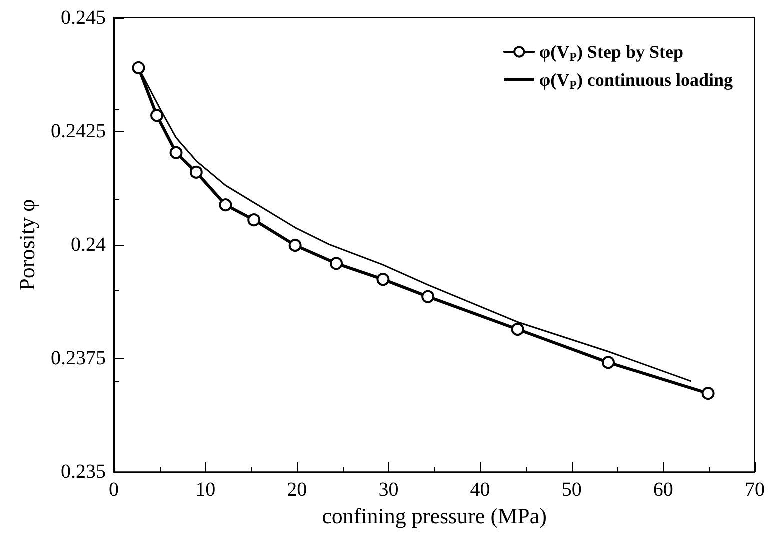  Describe the element at coordinates (480, 490) in the screenshot. I see `x-tick-label: 40` at that location.